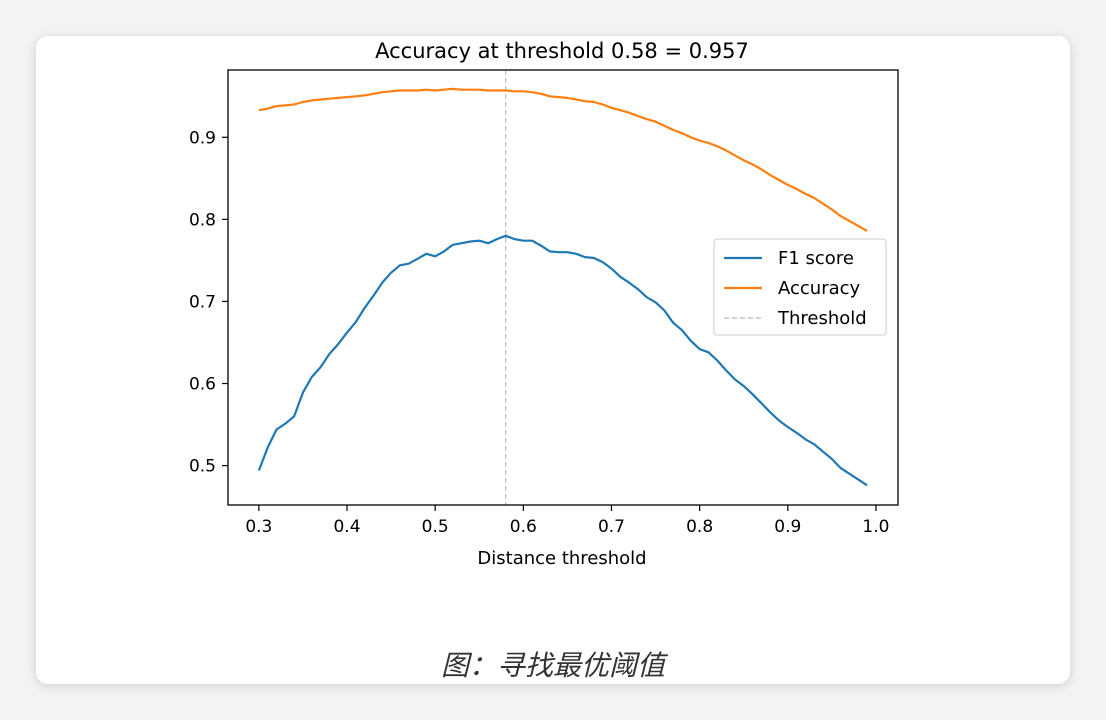  Describe the element at coordinates (787, 527) in the screenshot. I see `x-tick-label: 0.9` at that location.